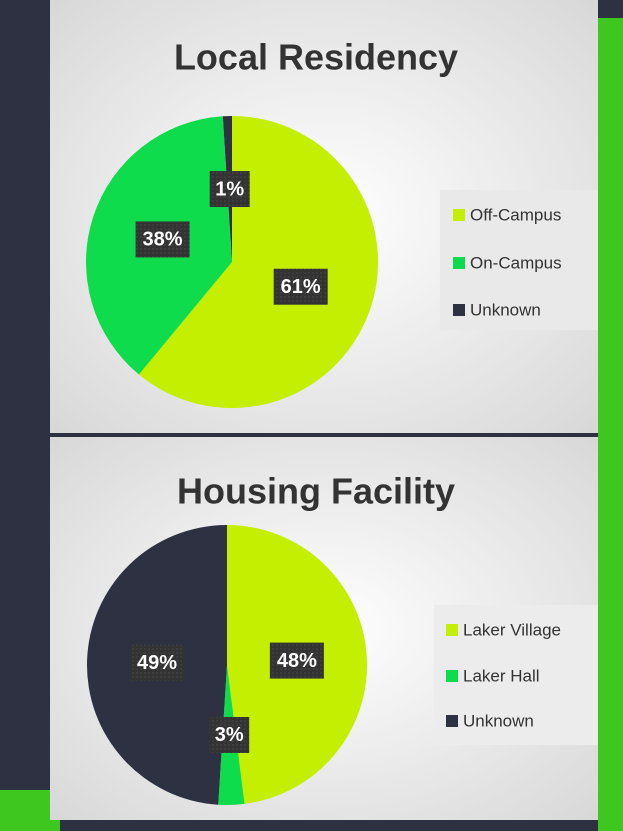 The width and height of the screenshot is (623, 831). I want to click on data-label: 1%, so click(229, 189).